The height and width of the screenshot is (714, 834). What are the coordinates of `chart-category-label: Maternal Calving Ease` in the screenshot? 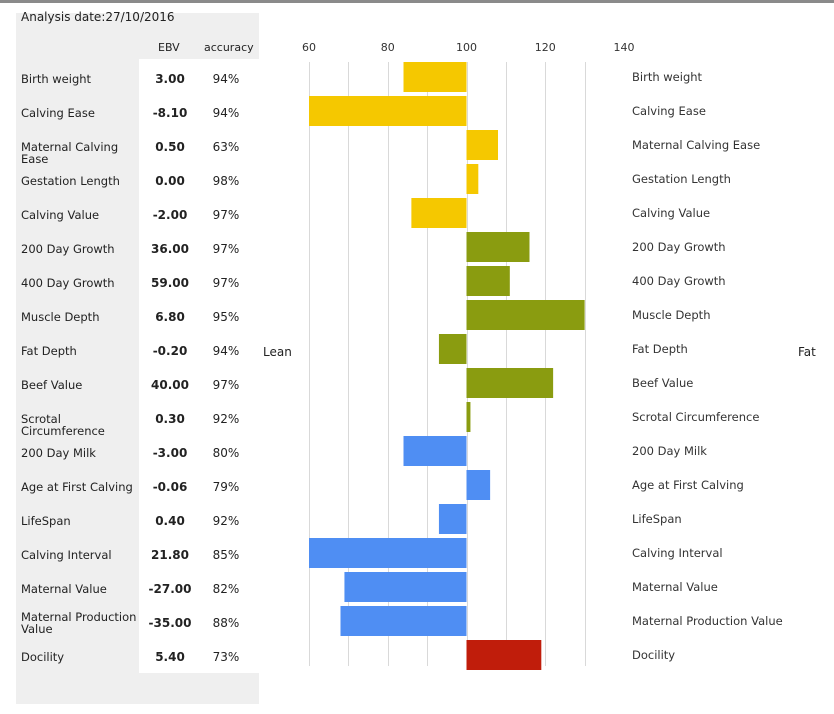 It's located at (696, 145).